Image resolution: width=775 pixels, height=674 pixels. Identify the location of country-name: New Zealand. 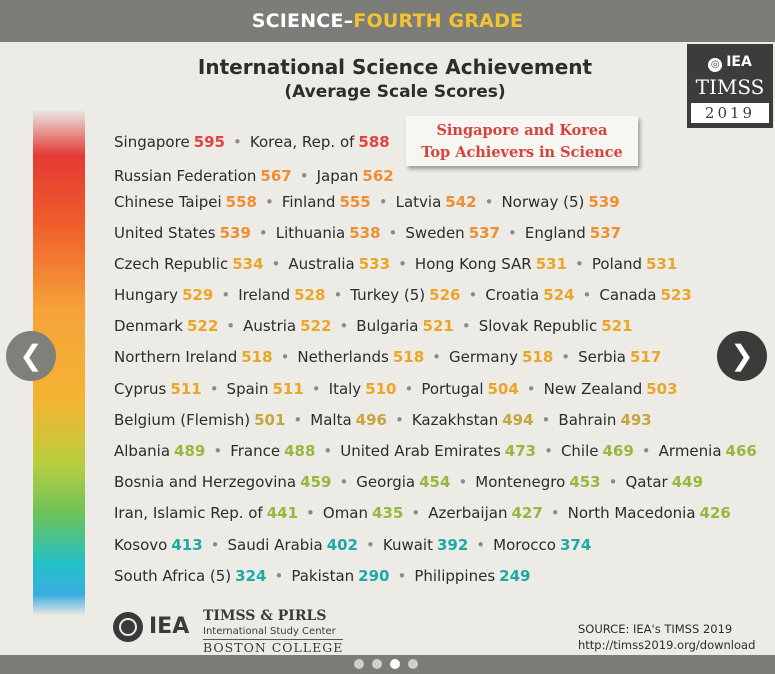
(593, 389).